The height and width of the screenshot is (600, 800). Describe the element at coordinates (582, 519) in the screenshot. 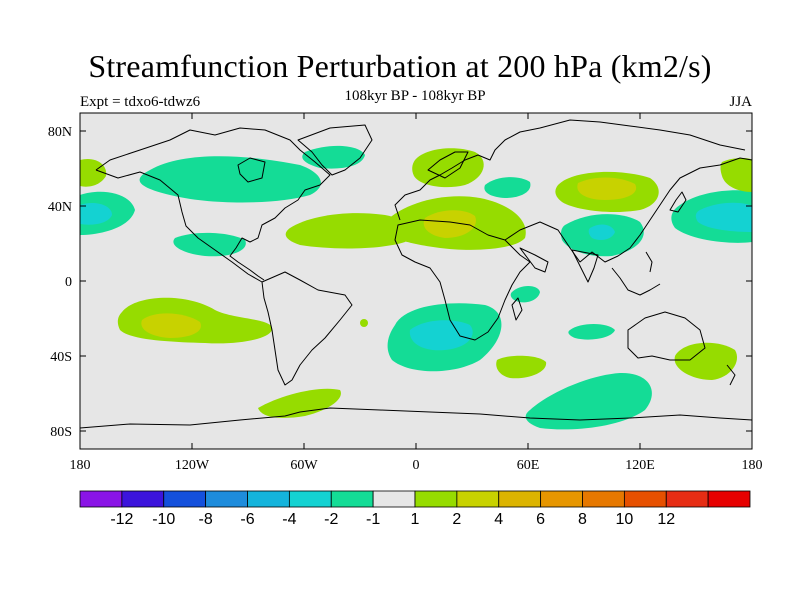

I see `colorbar-label: 8` at that location.